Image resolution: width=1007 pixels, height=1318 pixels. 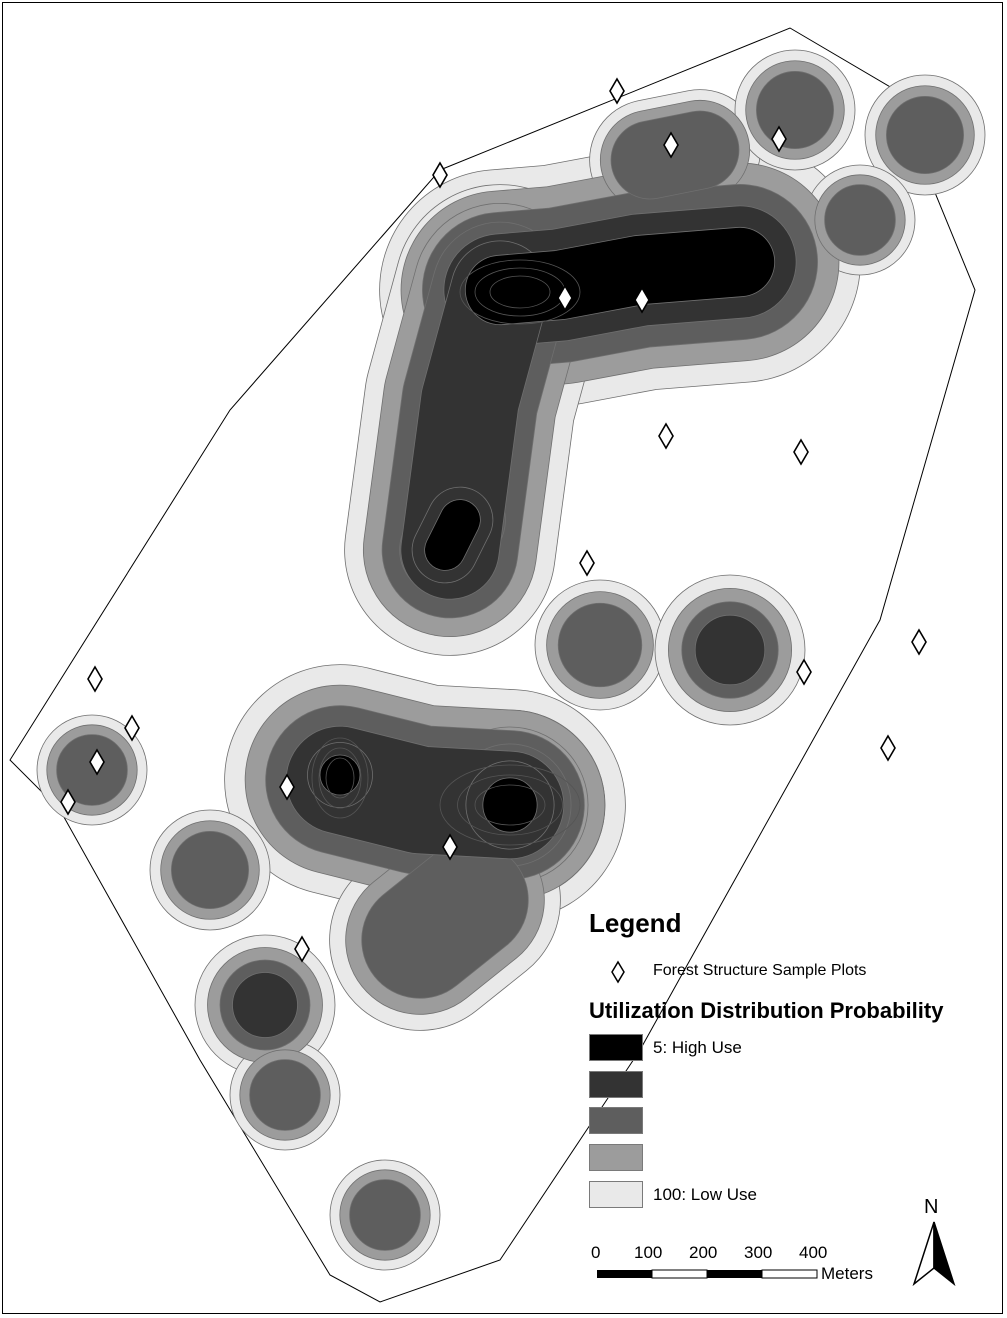 I want to click on scale-bar, so click(x=707, y=1274).